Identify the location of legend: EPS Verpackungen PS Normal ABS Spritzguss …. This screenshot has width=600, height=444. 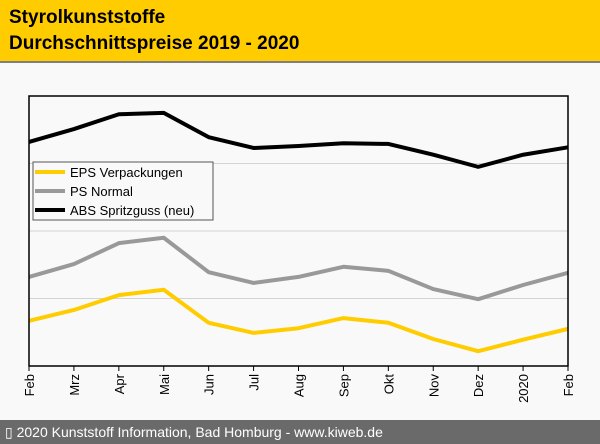
(123, 191).